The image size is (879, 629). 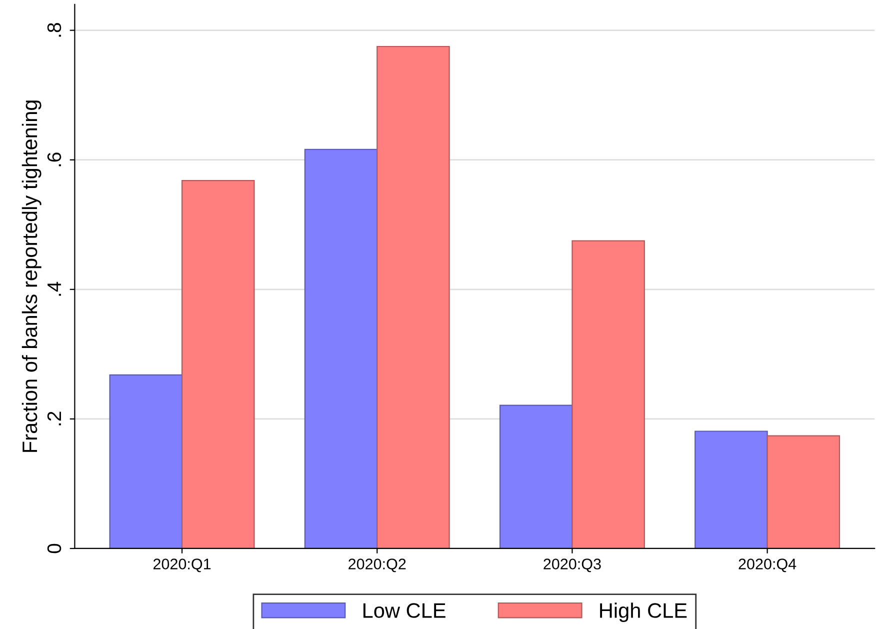 I want to click on y-tick-label: .6, so click(x=54, y=159).